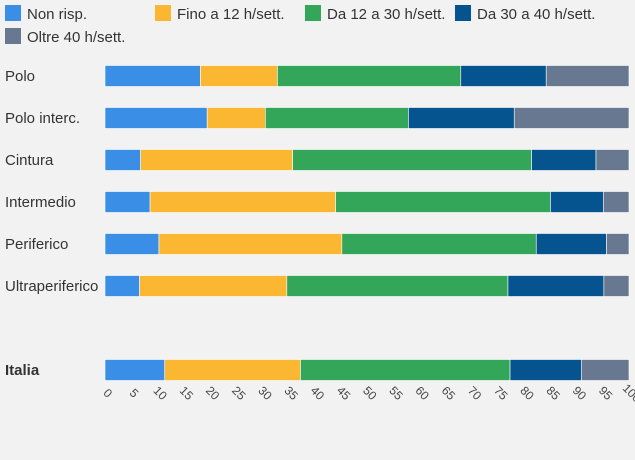 This screenshot has width=635, height=460. I want to click on bar-segment-periferico-da-30-a-40-h-sett, so click(571, 244).